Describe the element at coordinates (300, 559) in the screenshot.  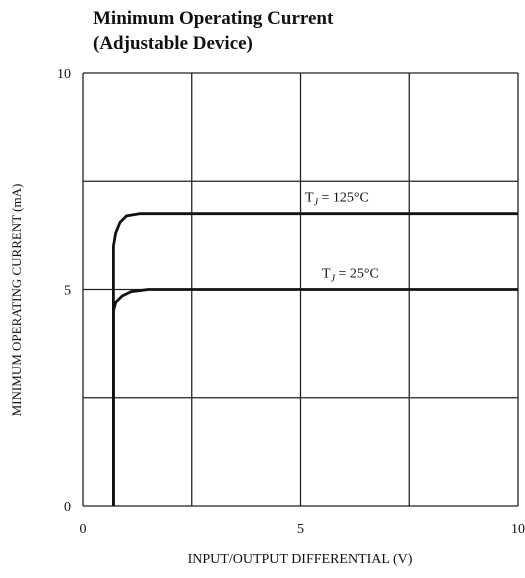
I see `x-axis-label: INPUT/OUTPUT DIFFERENTIAL (V)` at that location.